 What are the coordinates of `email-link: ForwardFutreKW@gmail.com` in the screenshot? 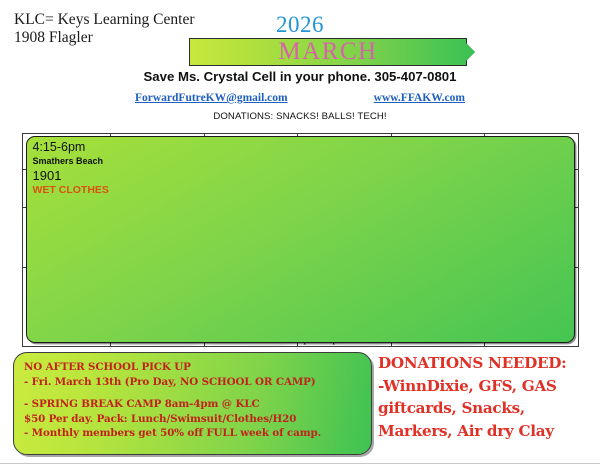 It's located at (211, 98).